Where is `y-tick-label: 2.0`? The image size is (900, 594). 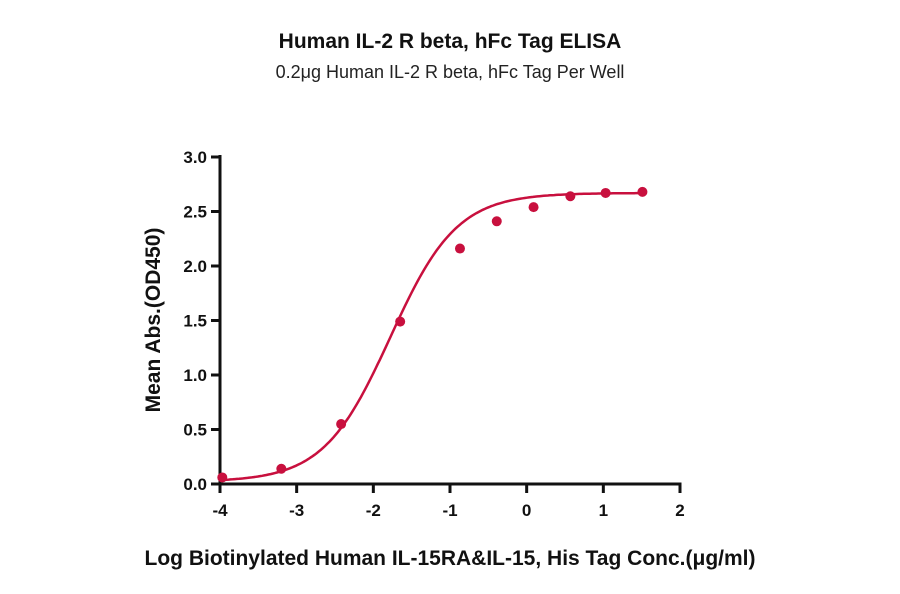 y-tick-label: 2.0 is located at coordinates (195, 266).